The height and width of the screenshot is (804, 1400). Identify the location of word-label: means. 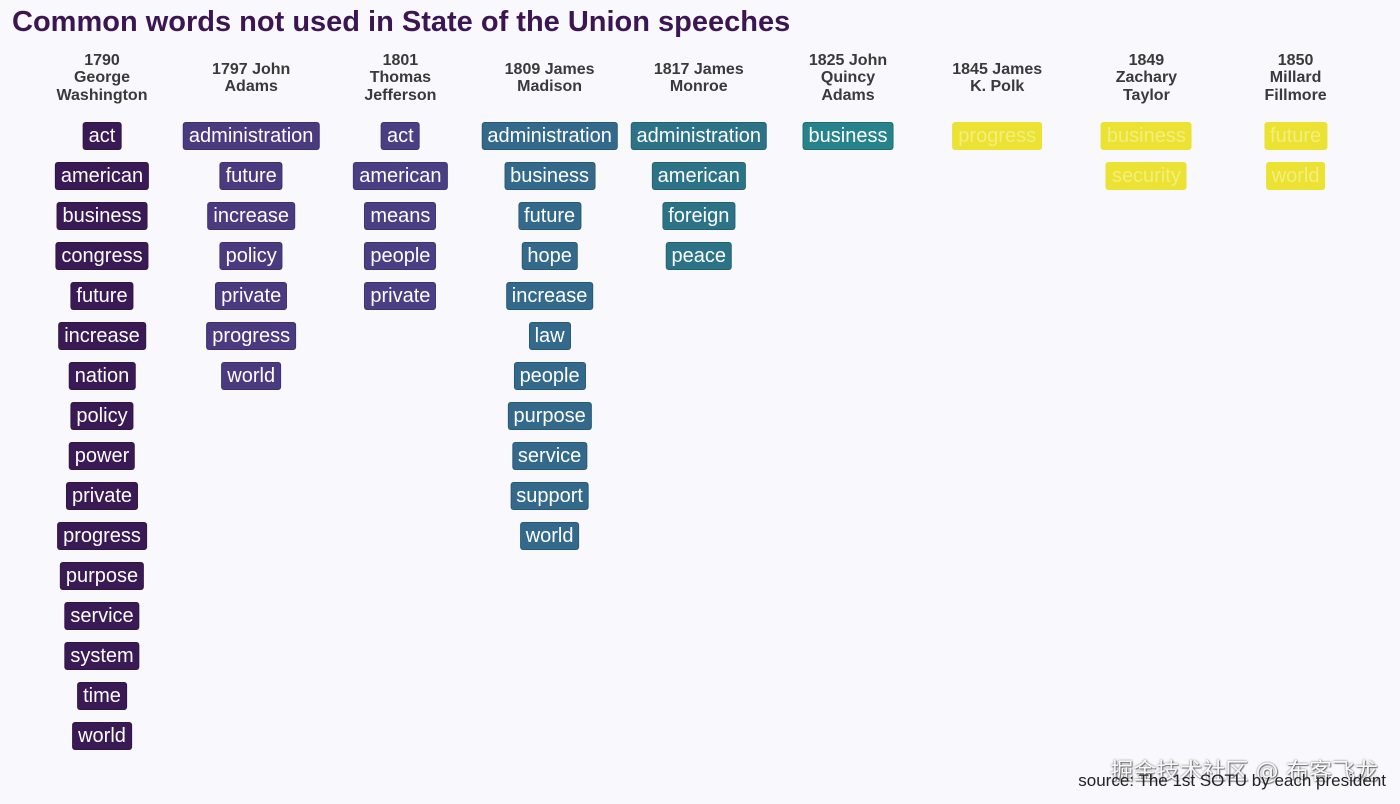
(400, 216).